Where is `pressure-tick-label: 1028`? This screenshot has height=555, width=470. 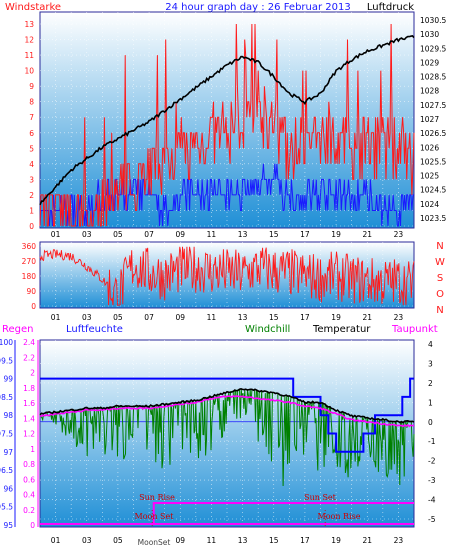 pressure-tick-label: 1028 is located at coordinates (429, 91).